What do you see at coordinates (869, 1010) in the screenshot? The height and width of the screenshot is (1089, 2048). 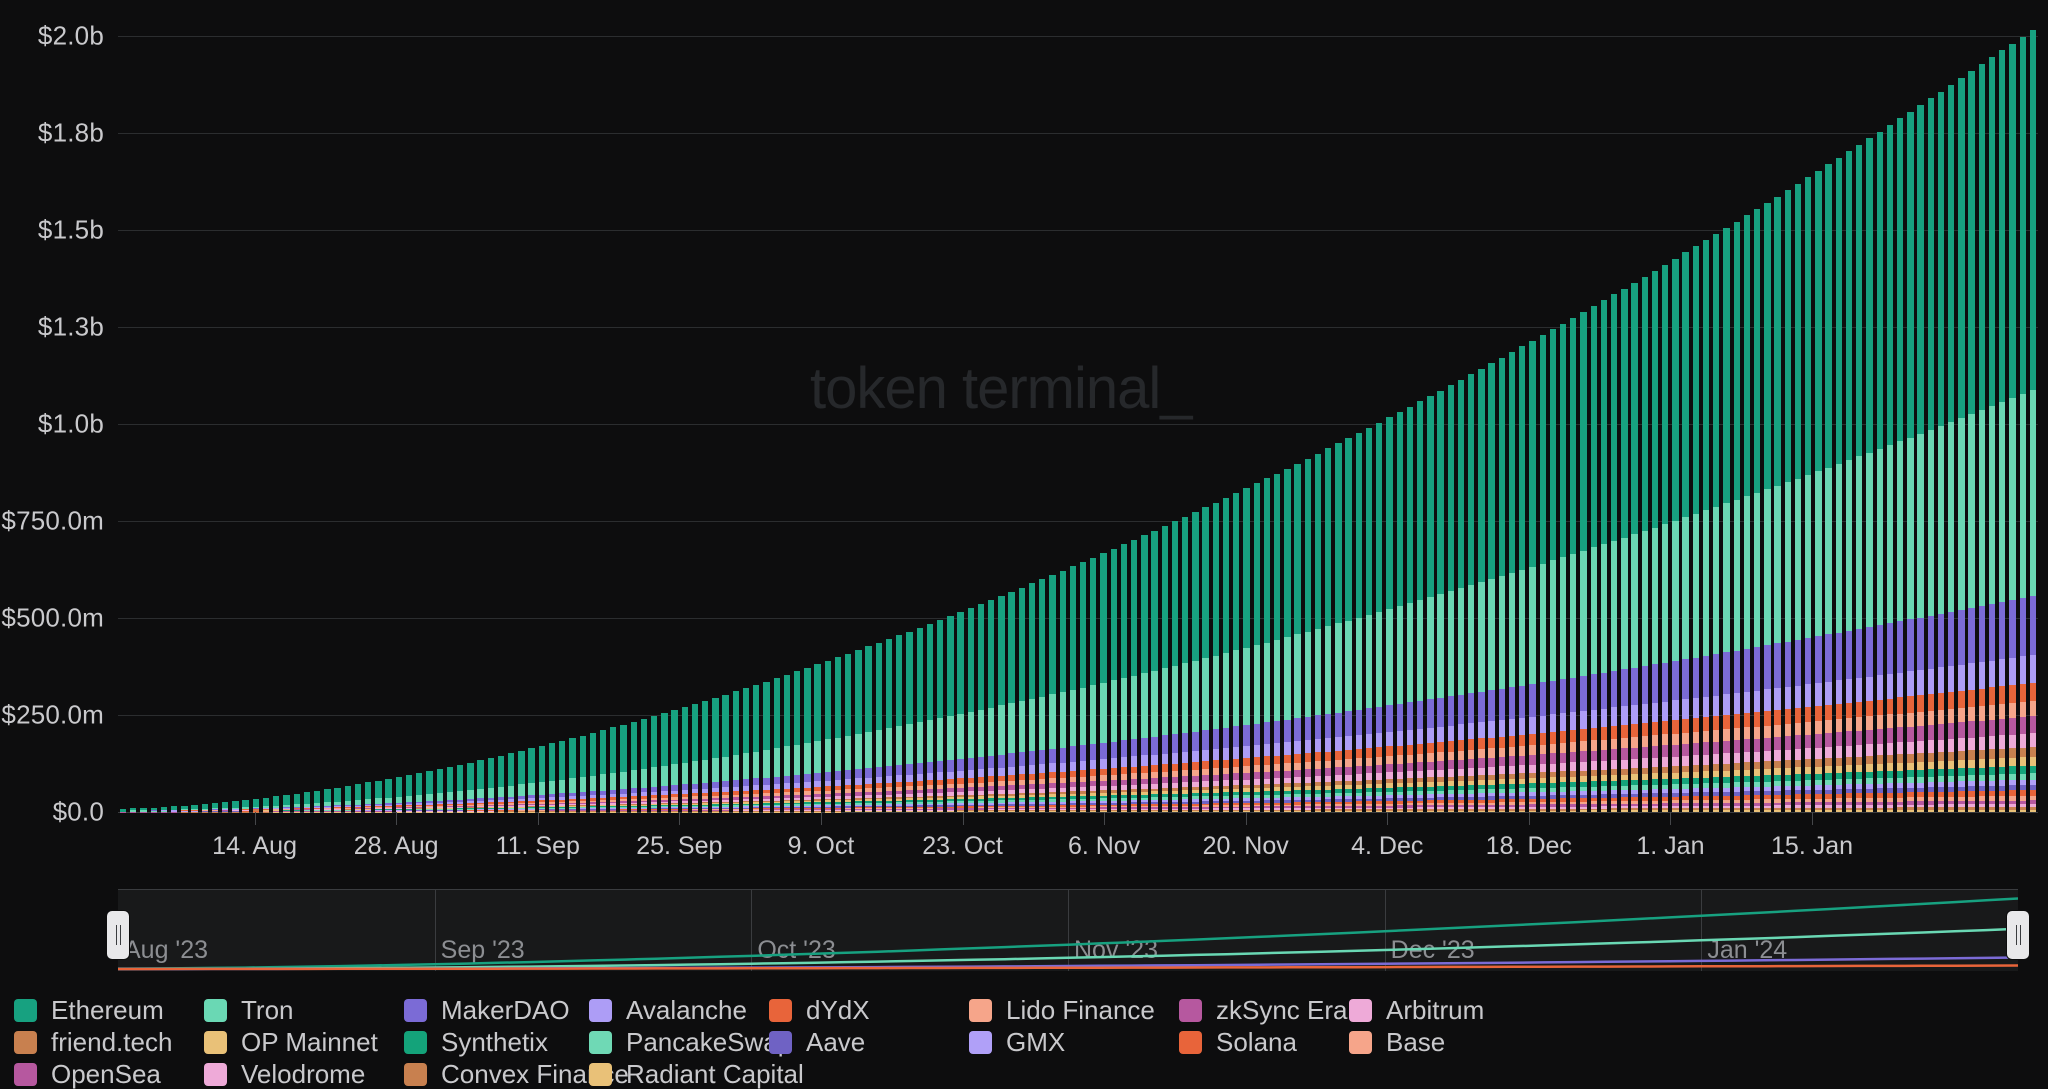 I see `legend-item-dydx: dYdX` at bounding box center [869, 1010].